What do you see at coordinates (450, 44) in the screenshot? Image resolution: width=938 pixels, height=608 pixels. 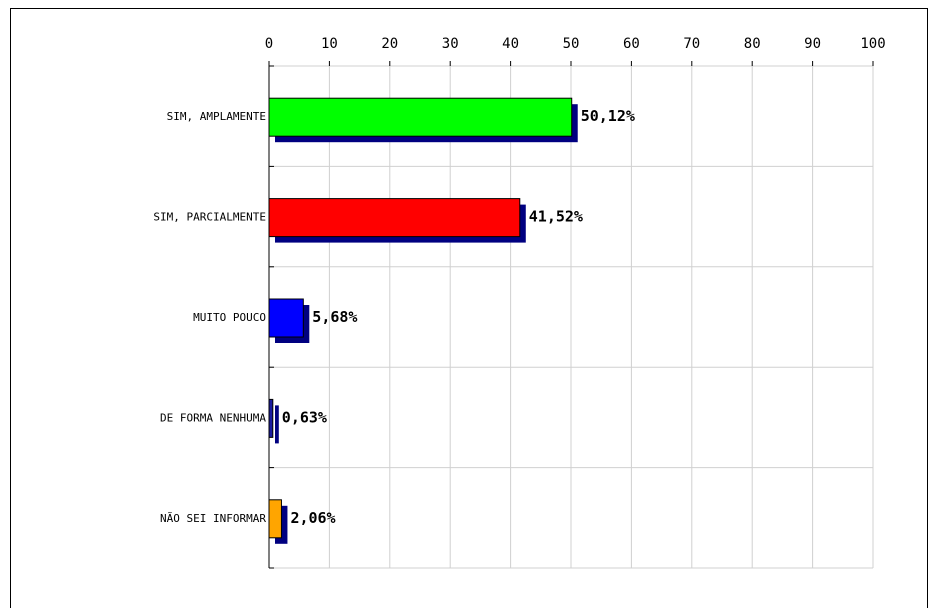 I see `x-tick-label: 30` at bounding box center [450, 44].